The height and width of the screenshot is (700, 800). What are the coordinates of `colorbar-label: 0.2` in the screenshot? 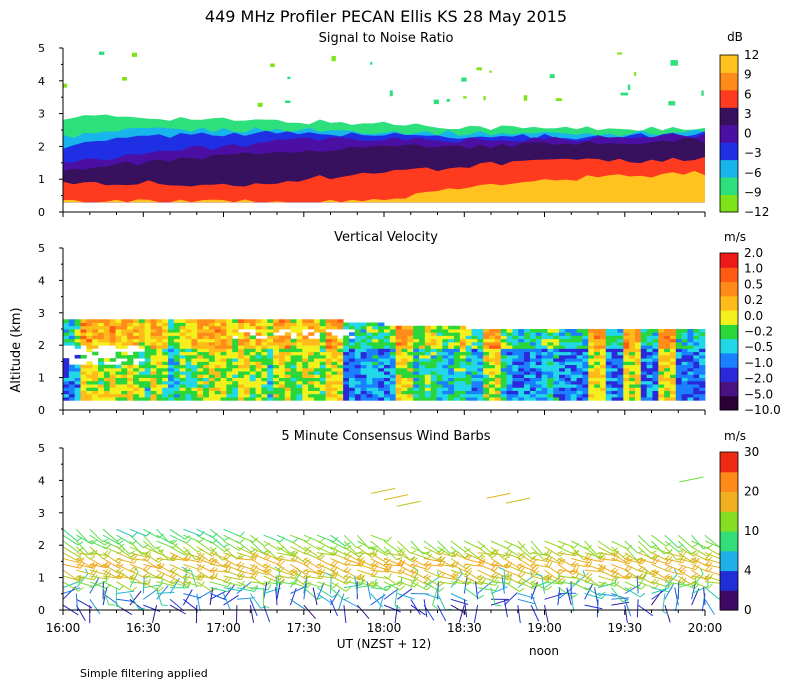 It's located at (753, 300).